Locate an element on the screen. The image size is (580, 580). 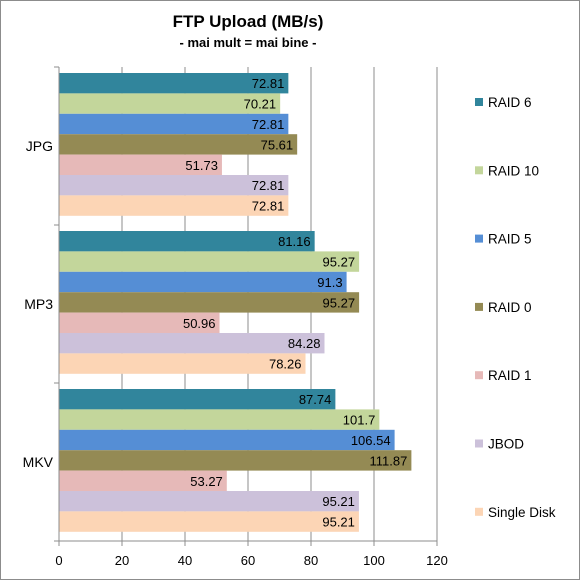
data-label: 51.73 is located at coordinates (201, 165).